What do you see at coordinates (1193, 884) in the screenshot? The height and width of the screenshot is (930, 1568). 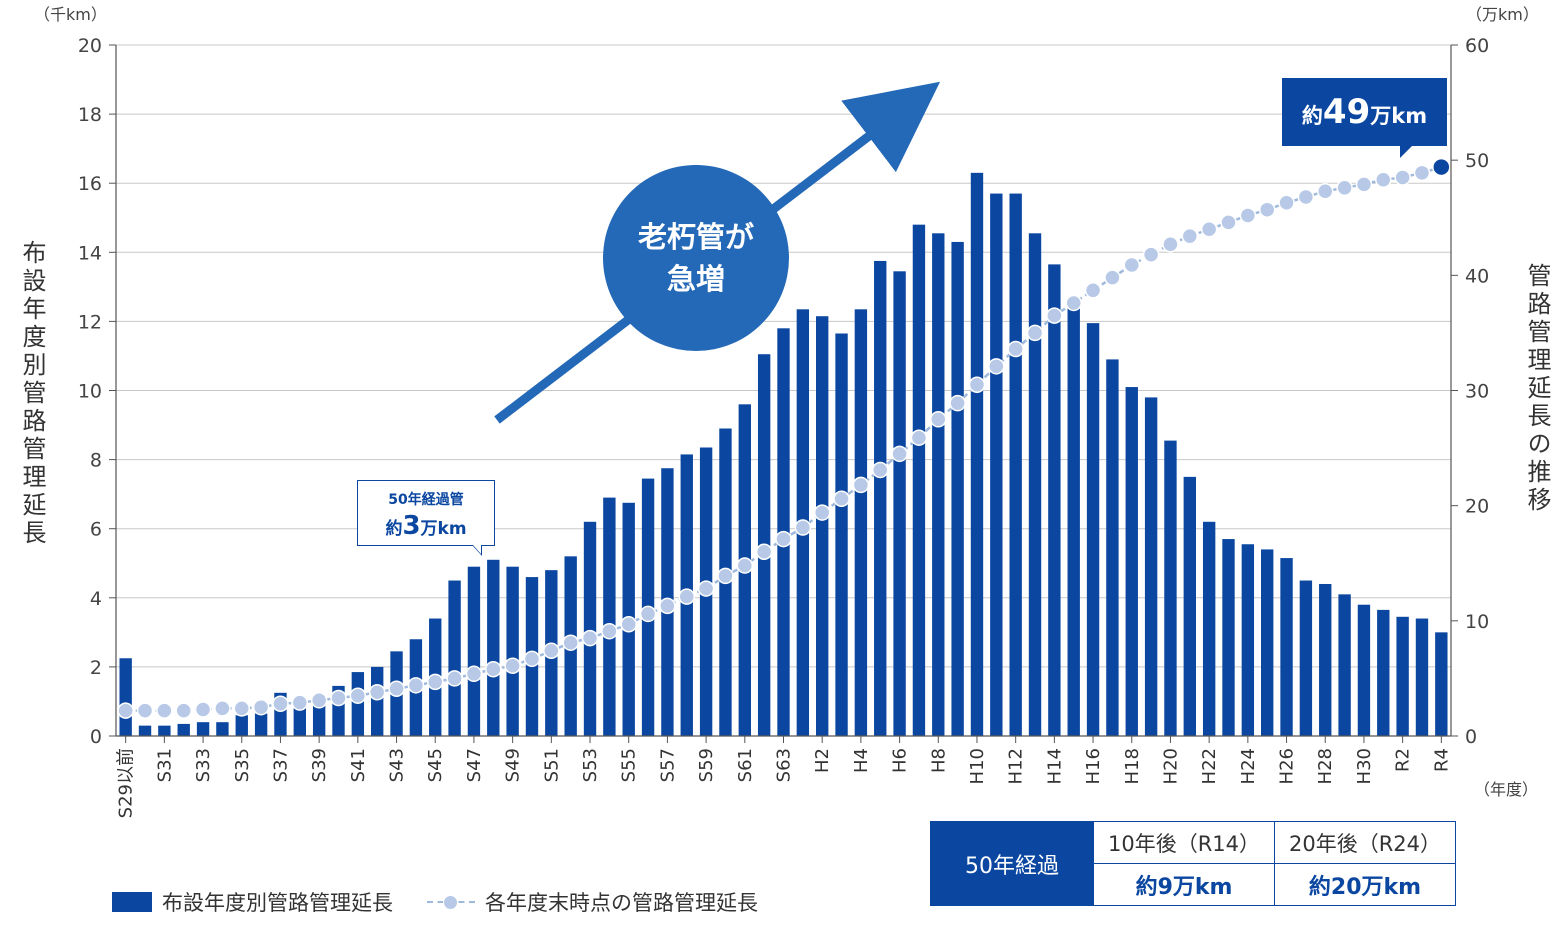 I see `table-row: 約9万km 約20万km` at bounding box center [1193, 884].